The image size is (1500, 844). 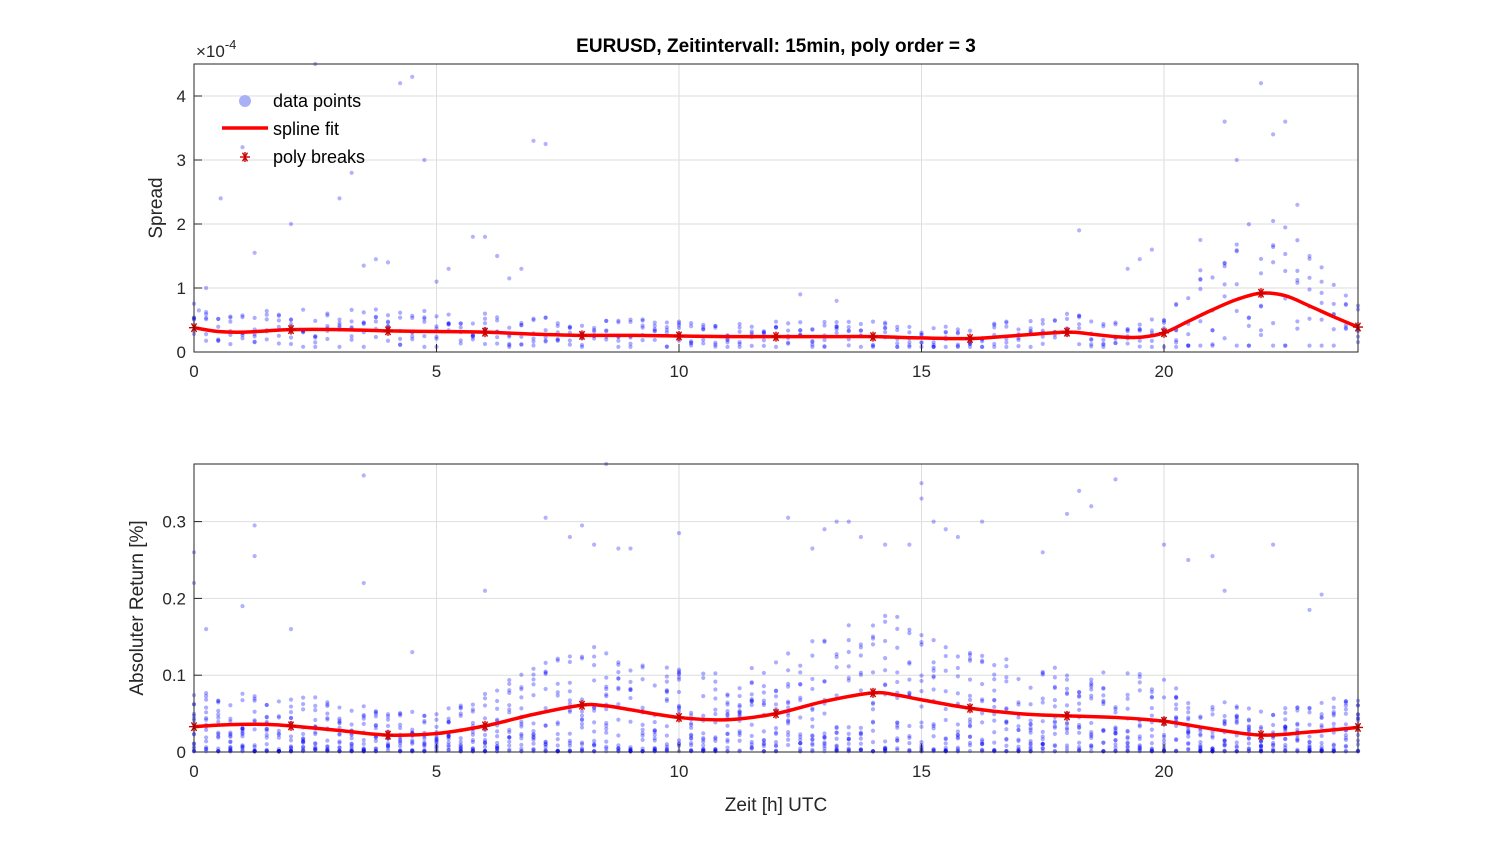 I want to click on return-y-axis-label: Absoluter Return [%], so click(x=137, y=607).